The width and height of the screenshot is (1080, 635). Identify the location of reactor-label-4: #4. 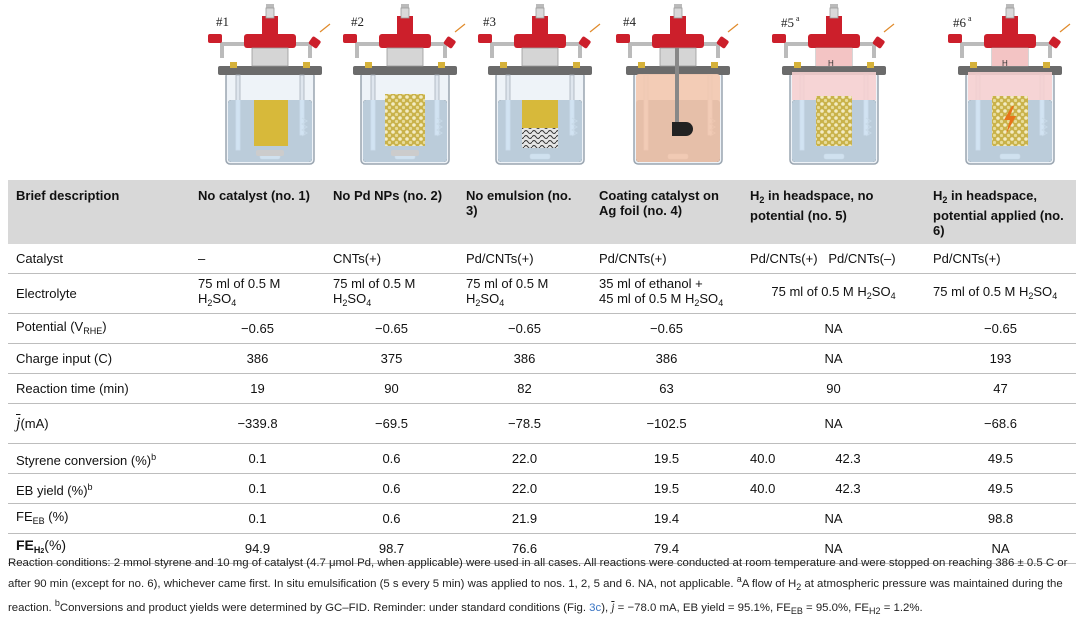
(629, 21).